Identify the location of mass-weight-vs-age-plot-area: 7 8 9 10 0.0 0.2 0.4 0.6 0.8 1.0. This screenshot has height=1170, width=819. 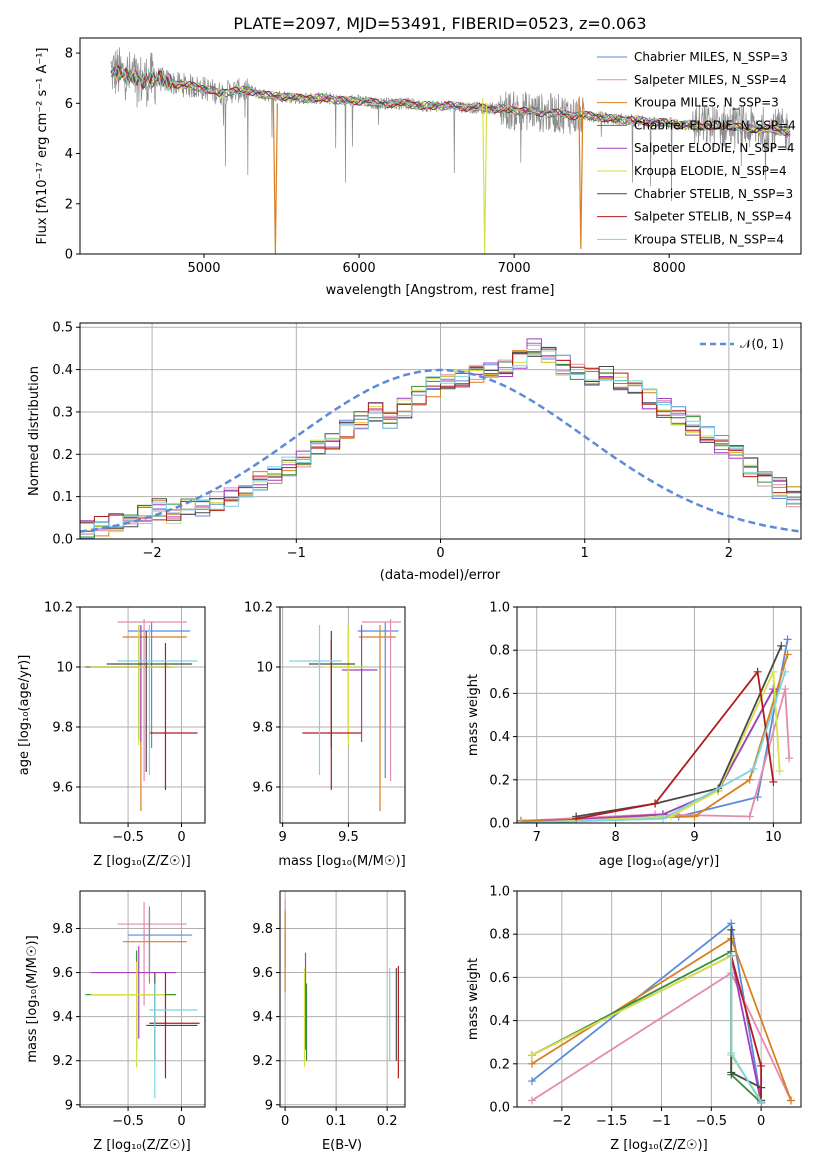
(645, 723).